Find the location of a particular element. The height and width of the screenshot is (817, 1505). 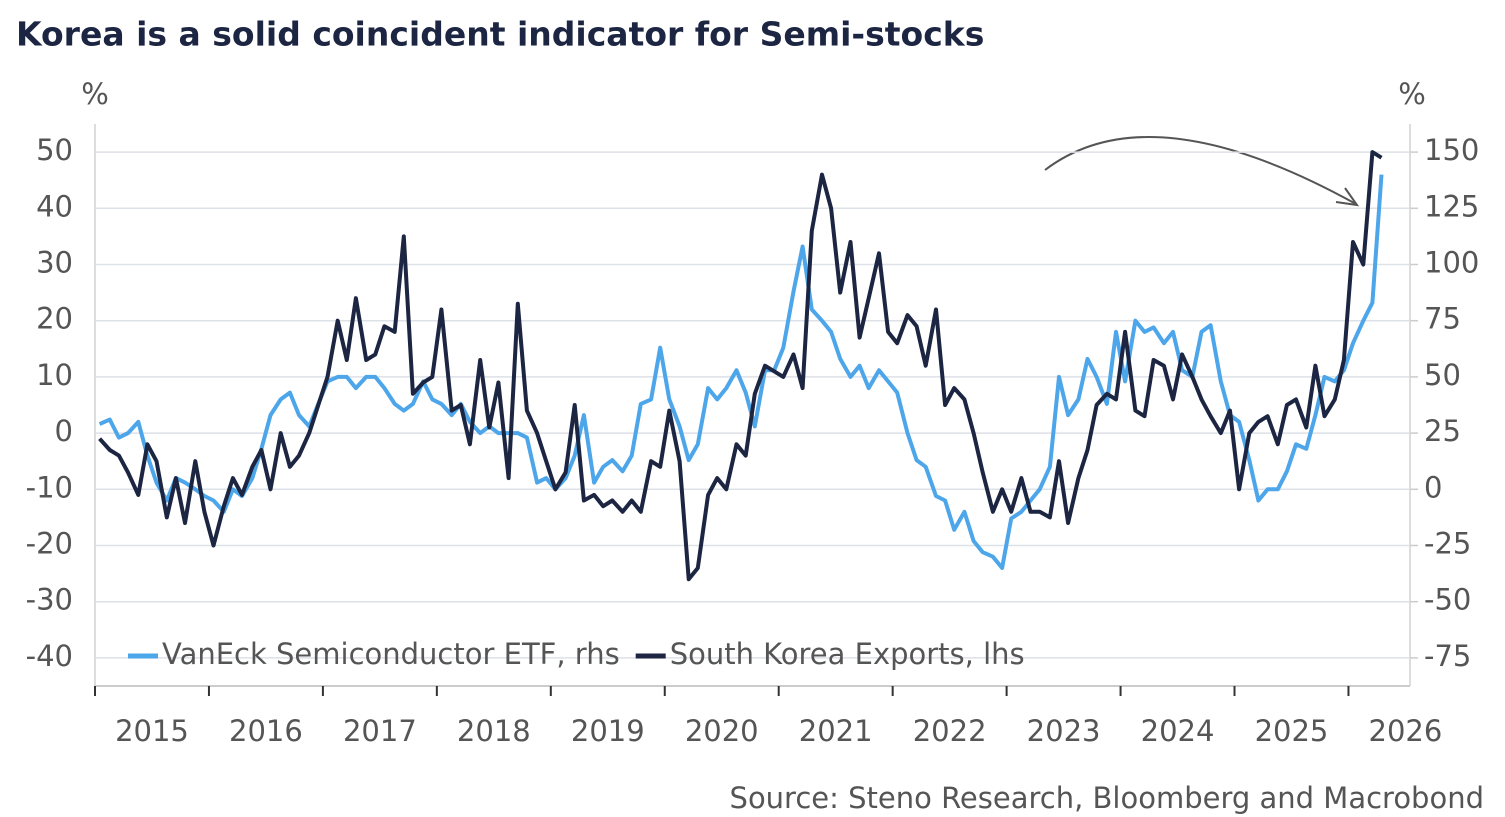

y-tick-label: 20 is located at coordinates (54, 319).